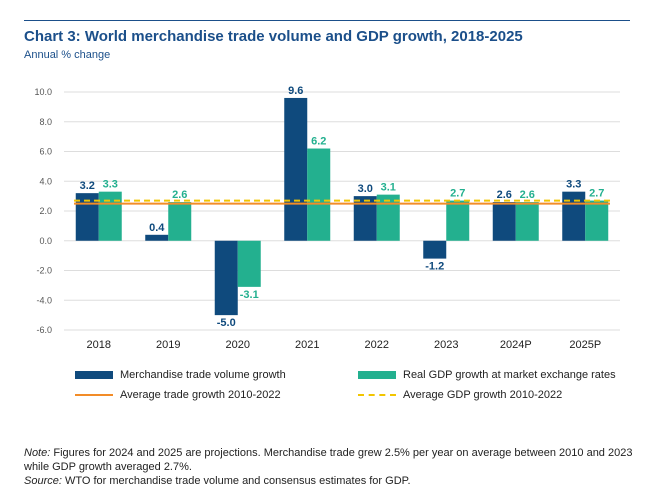  I want to click on trade-data-label: 3.2, so click(87, 186).